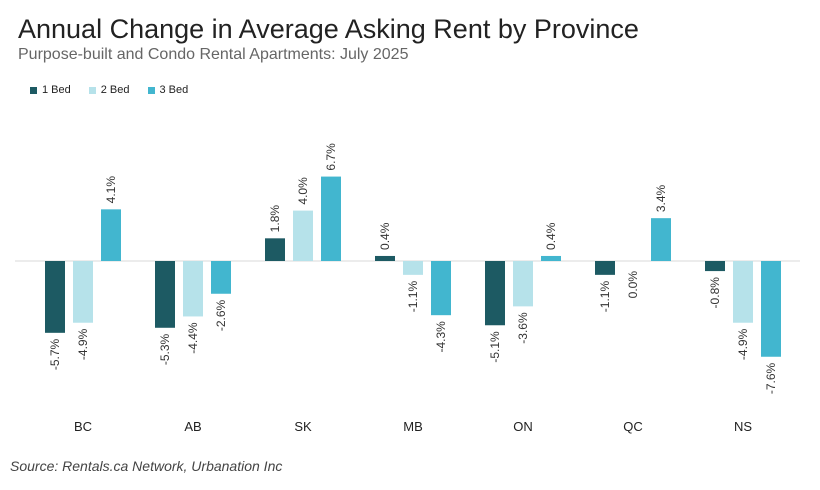  Describe the element at coordinates (55, 297) in the screenshot. I see `bar-bc-1-bed` at that location.